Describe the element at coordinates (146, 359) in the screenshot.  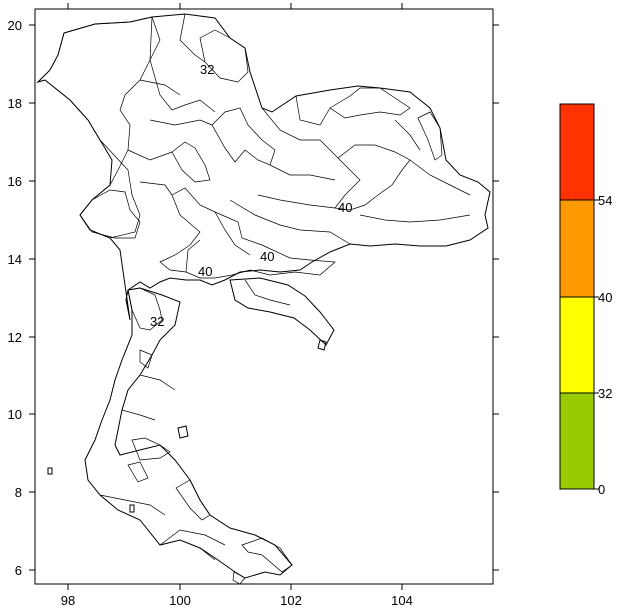
I see `green-zone-ranong` at that location.